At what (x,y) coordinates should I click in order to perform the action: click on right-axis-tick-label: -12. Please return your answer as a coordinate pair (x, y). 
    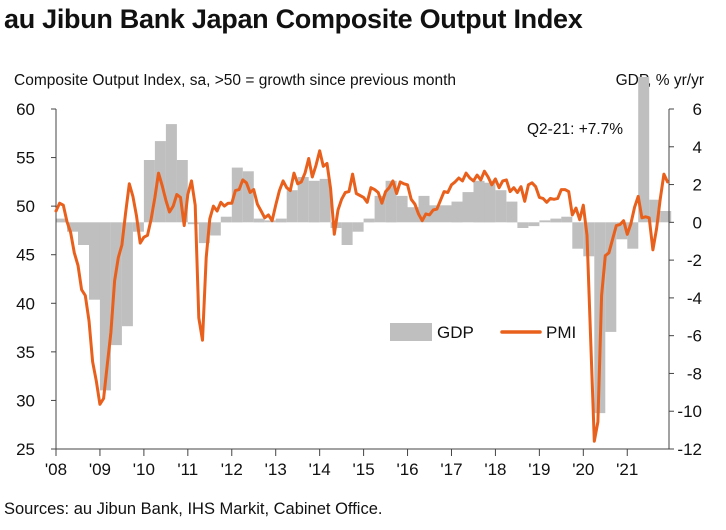
    Looking at the image, I should click on (689, 449).